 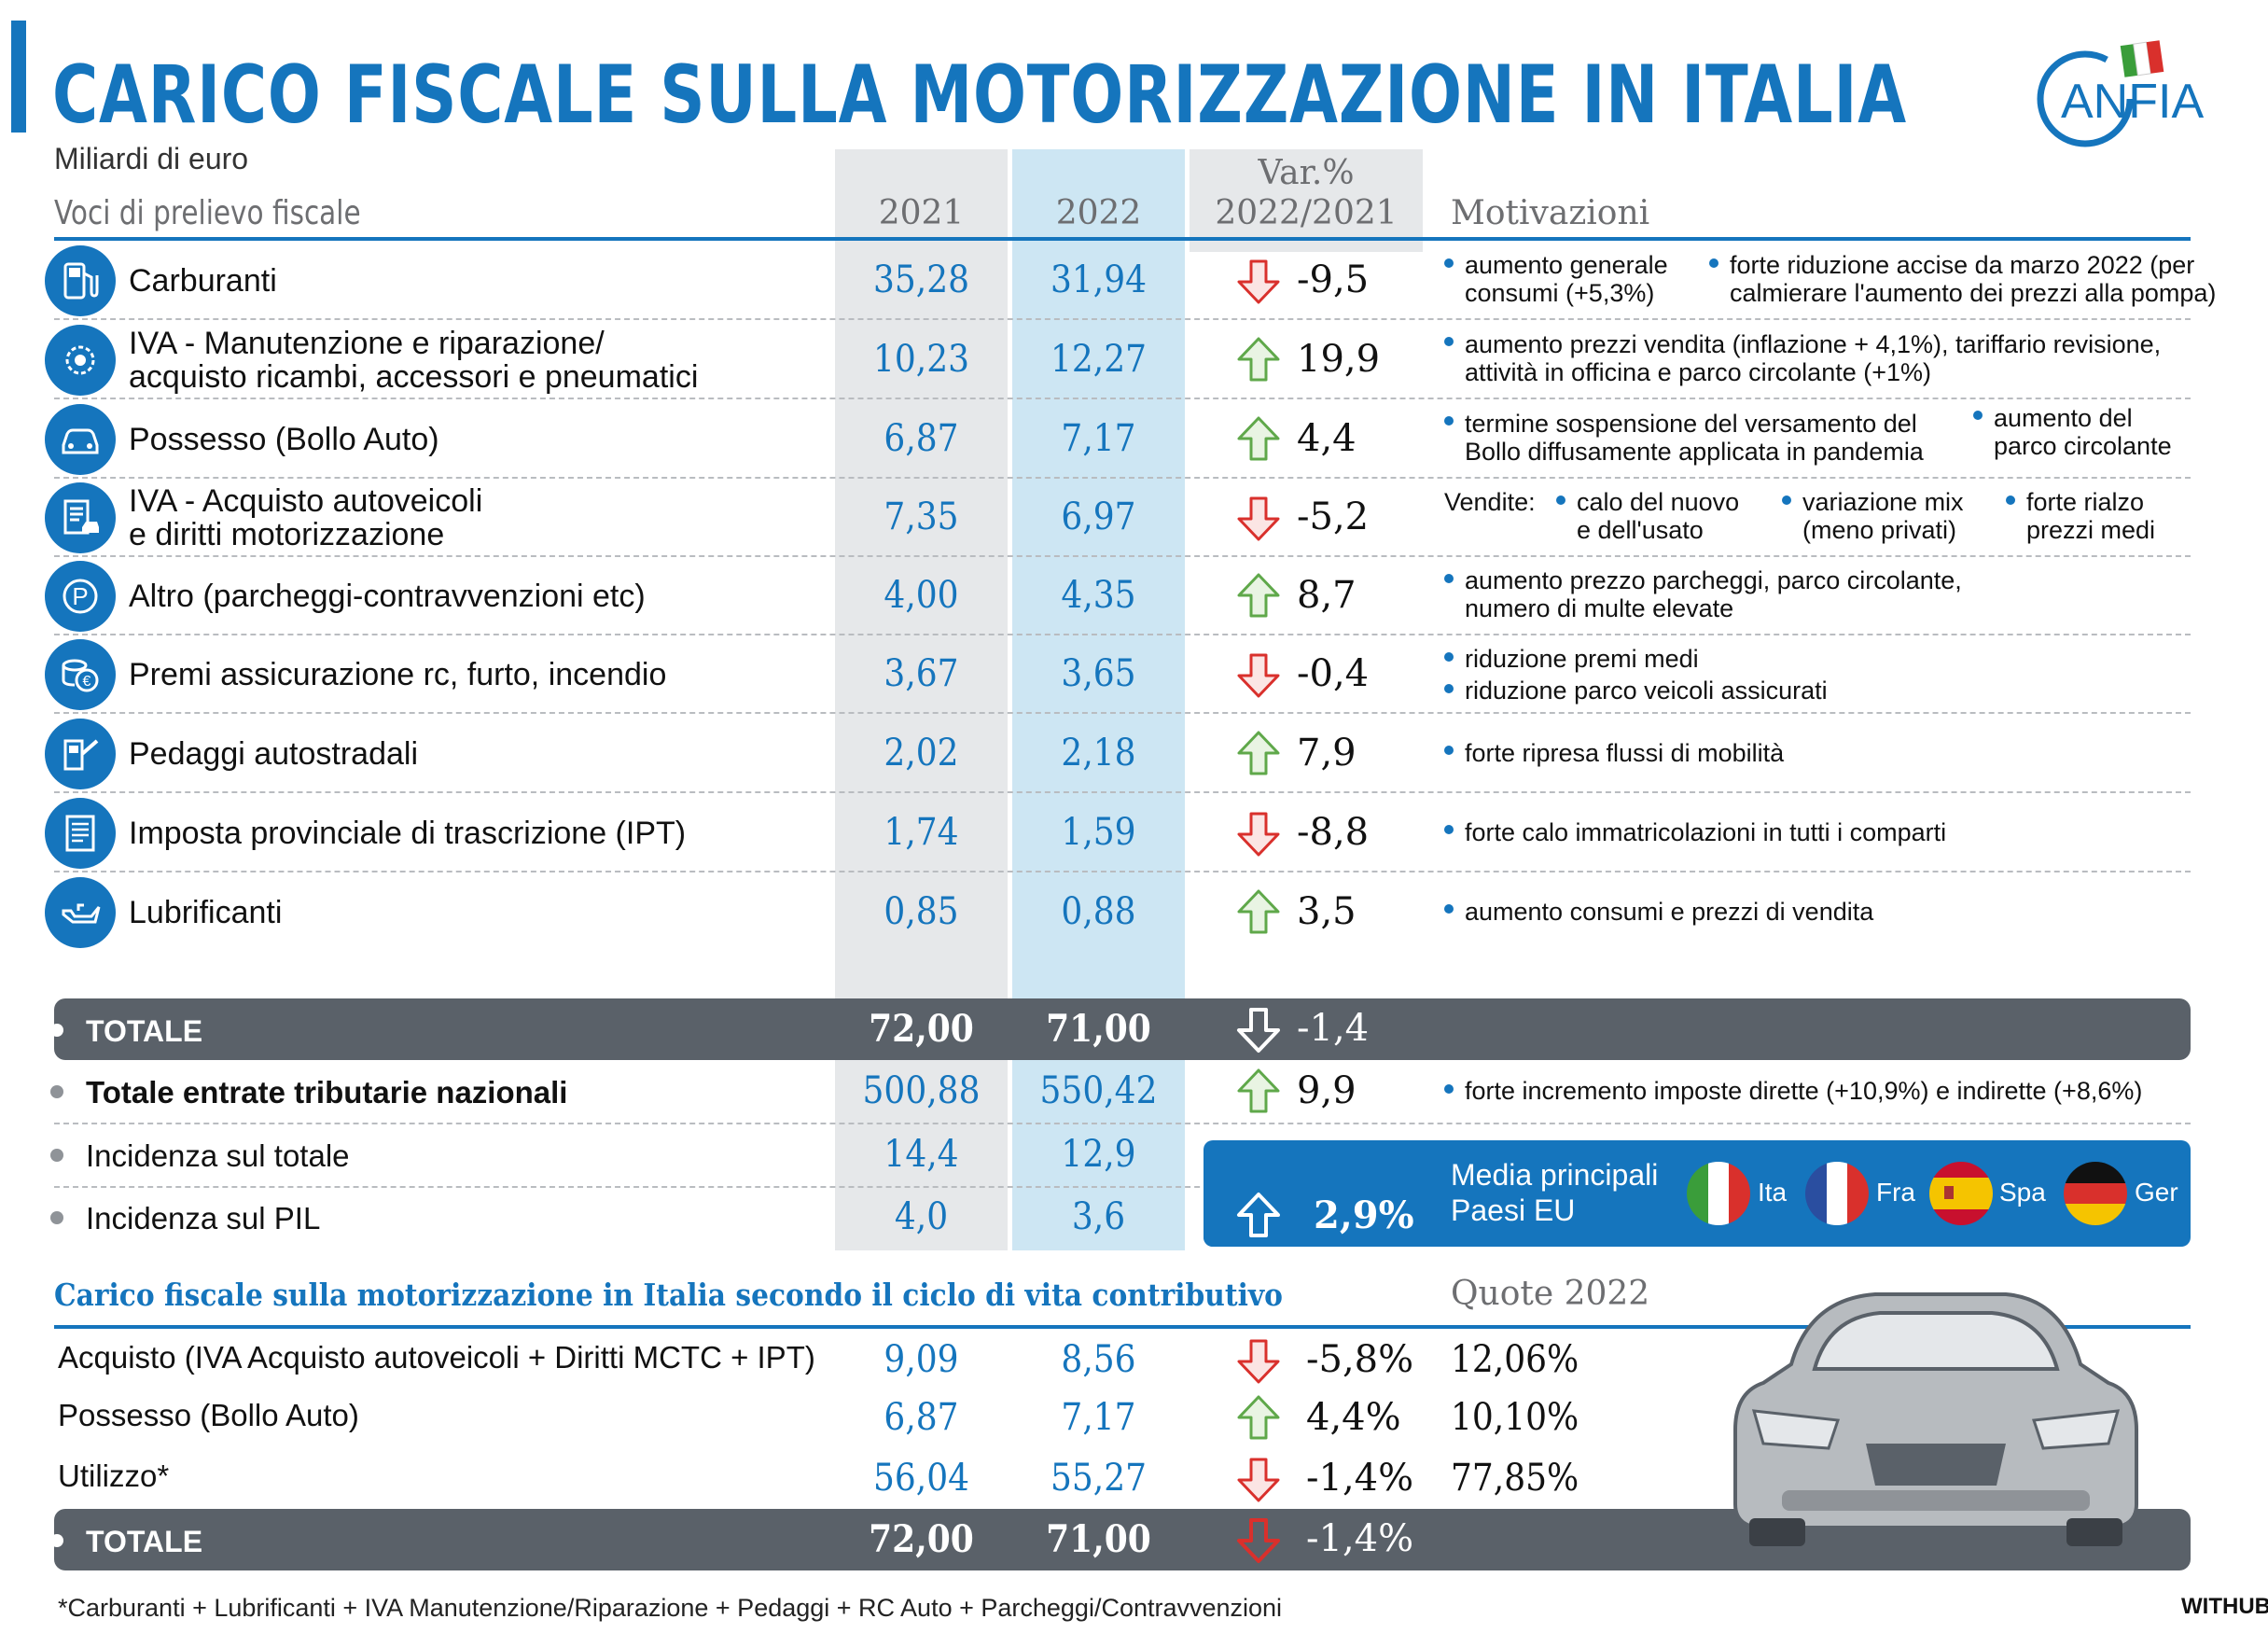 I want to click on lifecycle-totale-2021: 72,00, so click(x=921, y=1539).